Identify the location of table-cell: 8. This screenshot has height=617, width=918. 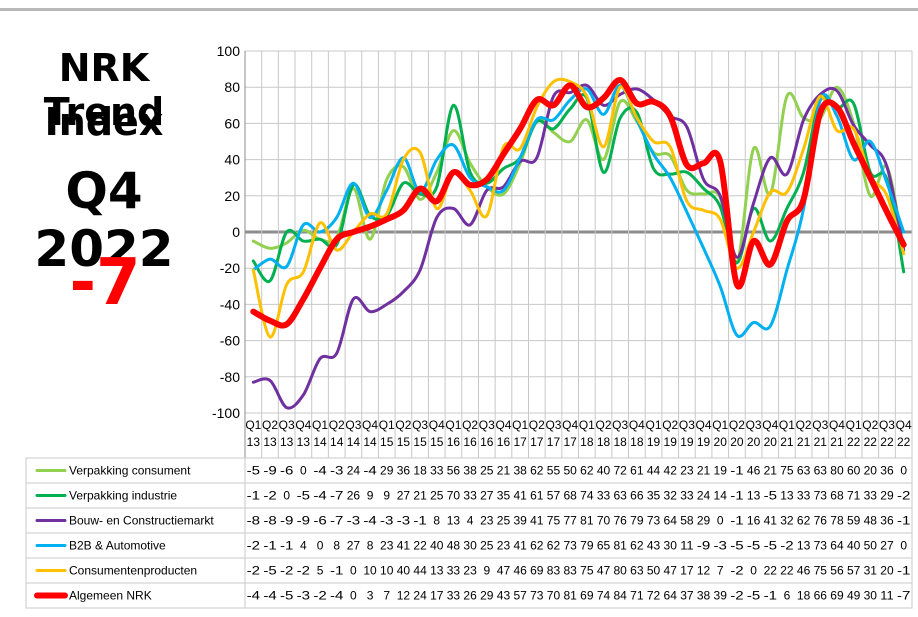
(436, 521).